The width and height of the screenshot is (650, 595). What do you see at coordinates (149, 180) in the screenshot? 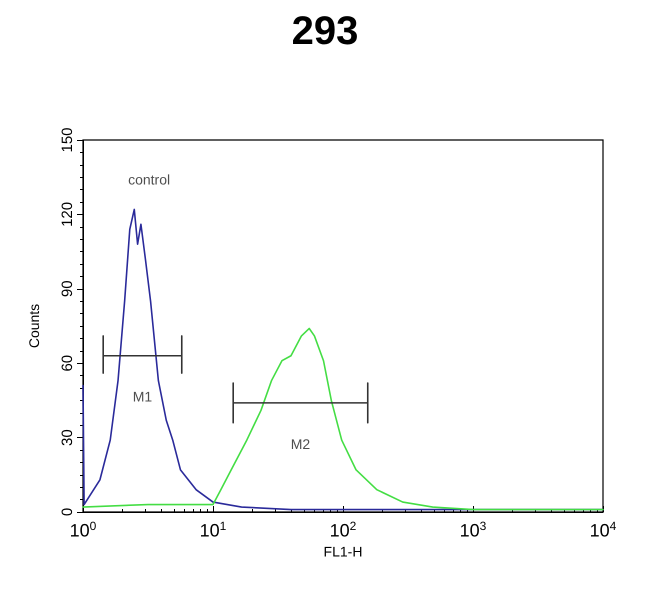
I see `annotation: control` at bounding box center [149, 180].